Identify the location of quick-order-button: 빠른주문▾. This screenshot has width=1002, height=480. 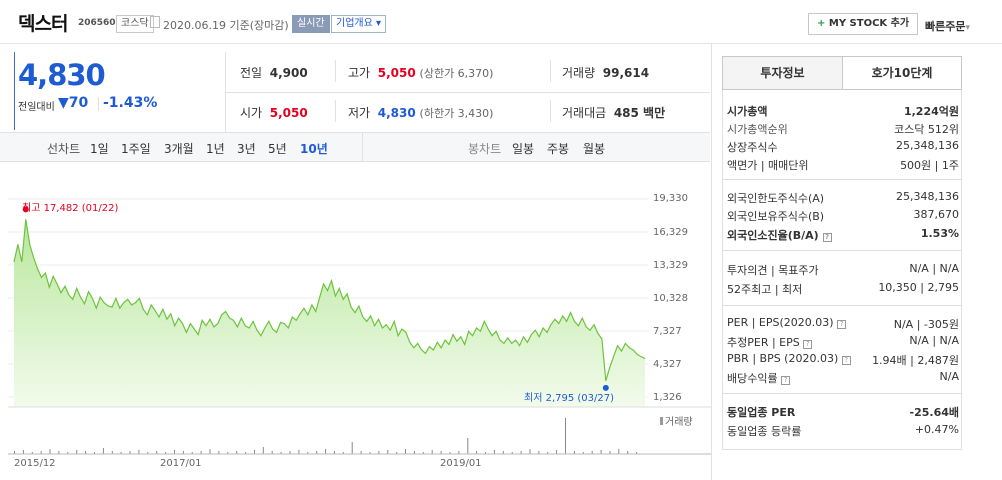
(948, 26).